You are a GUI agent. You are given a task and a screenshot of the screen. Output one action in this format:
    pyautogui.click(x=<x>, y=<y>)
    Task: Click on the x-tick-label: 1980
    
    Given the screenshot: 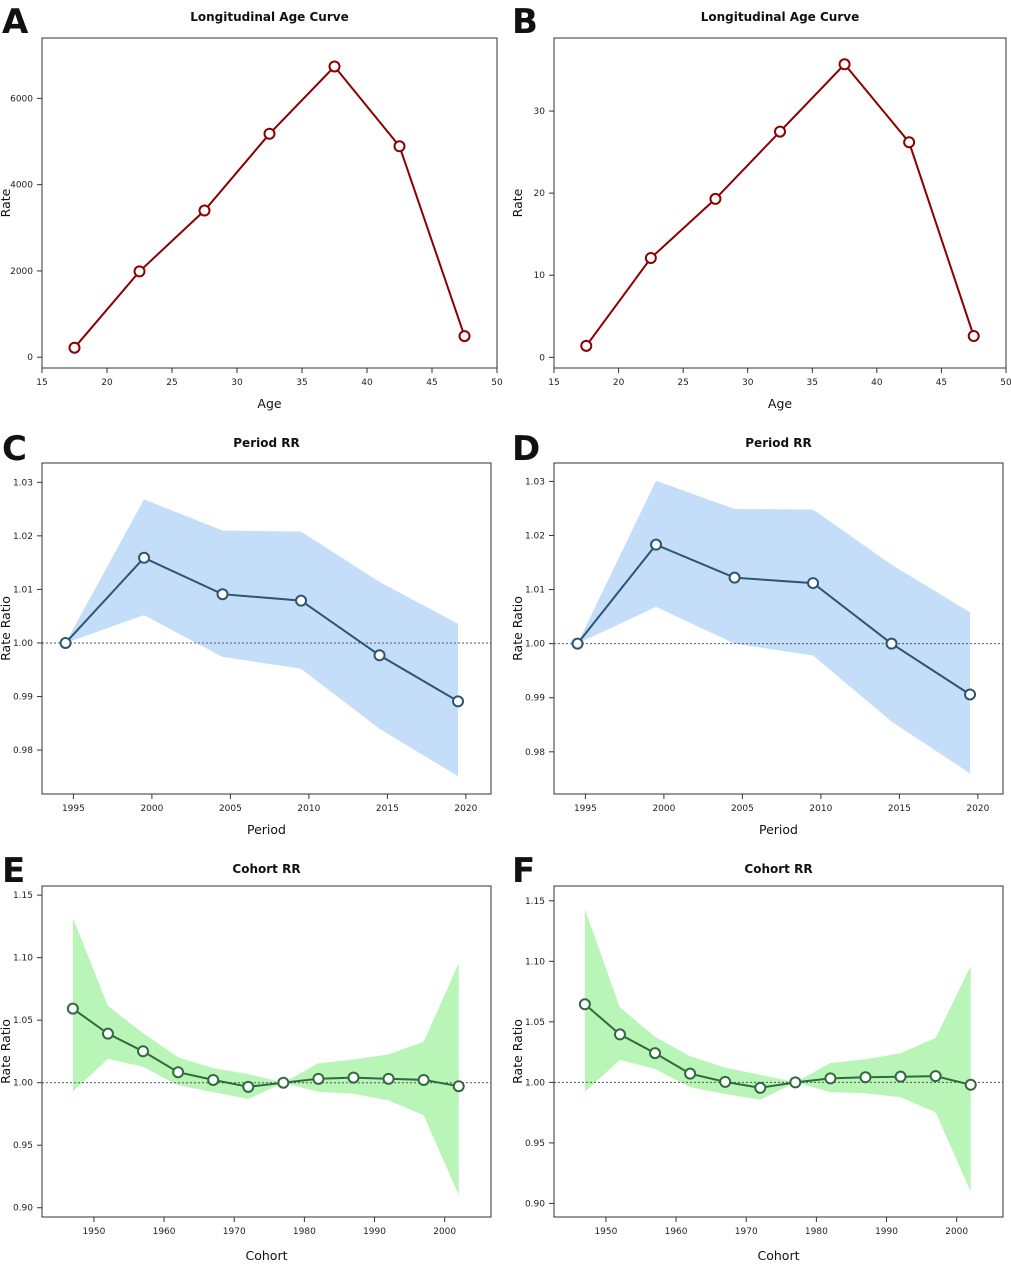 What is the action you would take?
    pyautogui.click(x=304, y=1232)
    